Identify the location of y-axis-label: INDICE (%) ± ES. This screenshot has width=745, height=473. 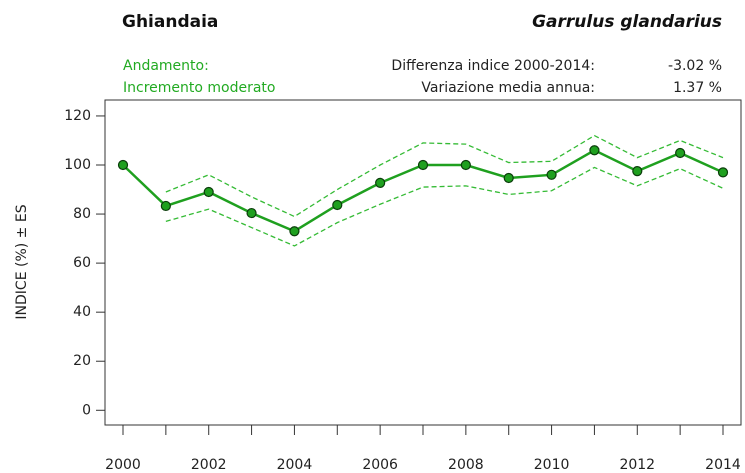
(22, 261).